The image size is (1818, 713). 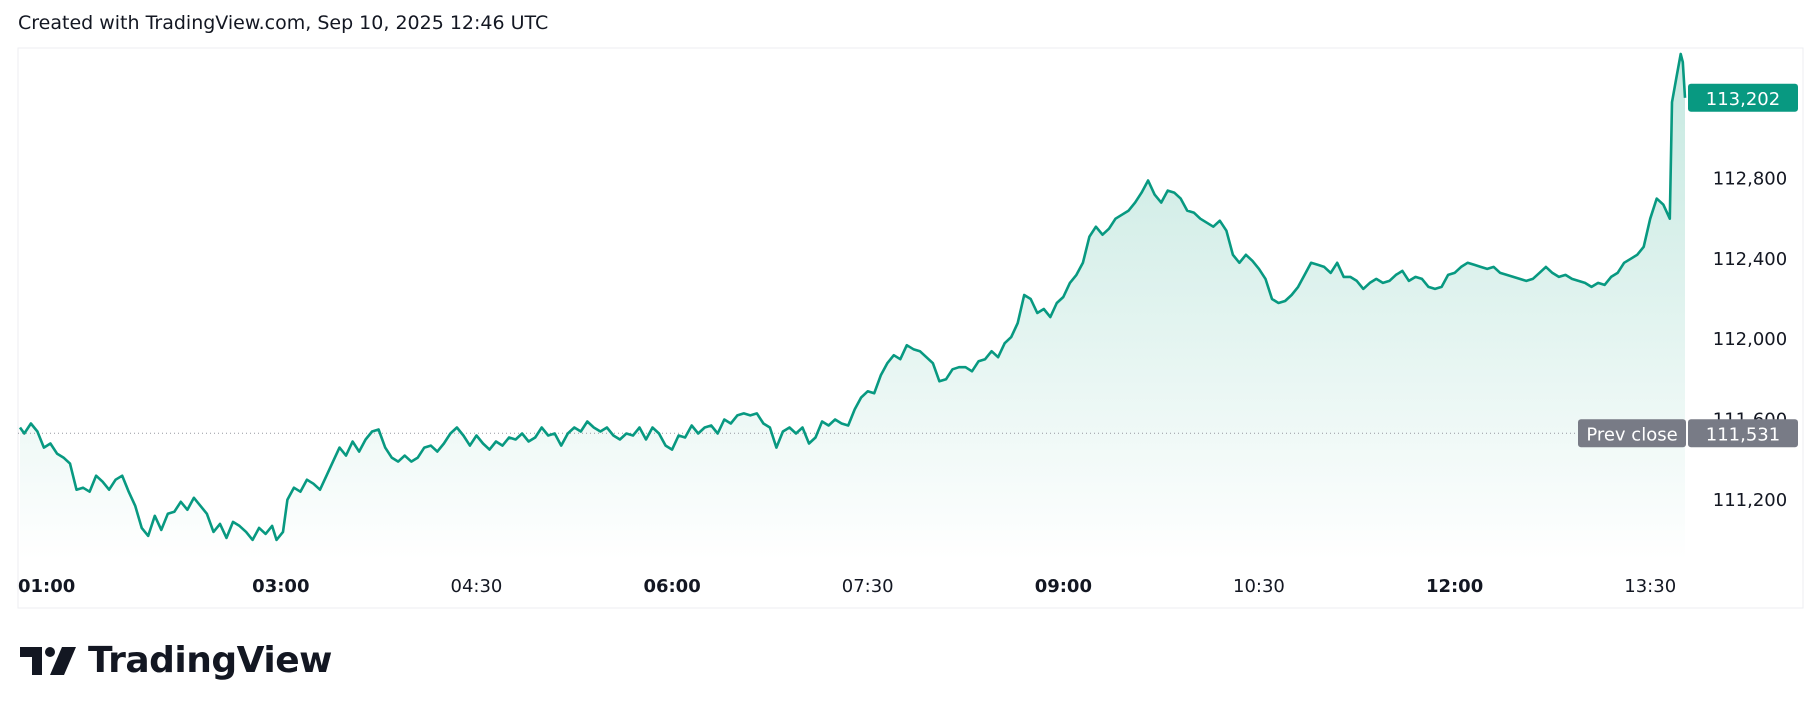 I want to click on last-price-value: 113,202, so click(x=1743, y=99).